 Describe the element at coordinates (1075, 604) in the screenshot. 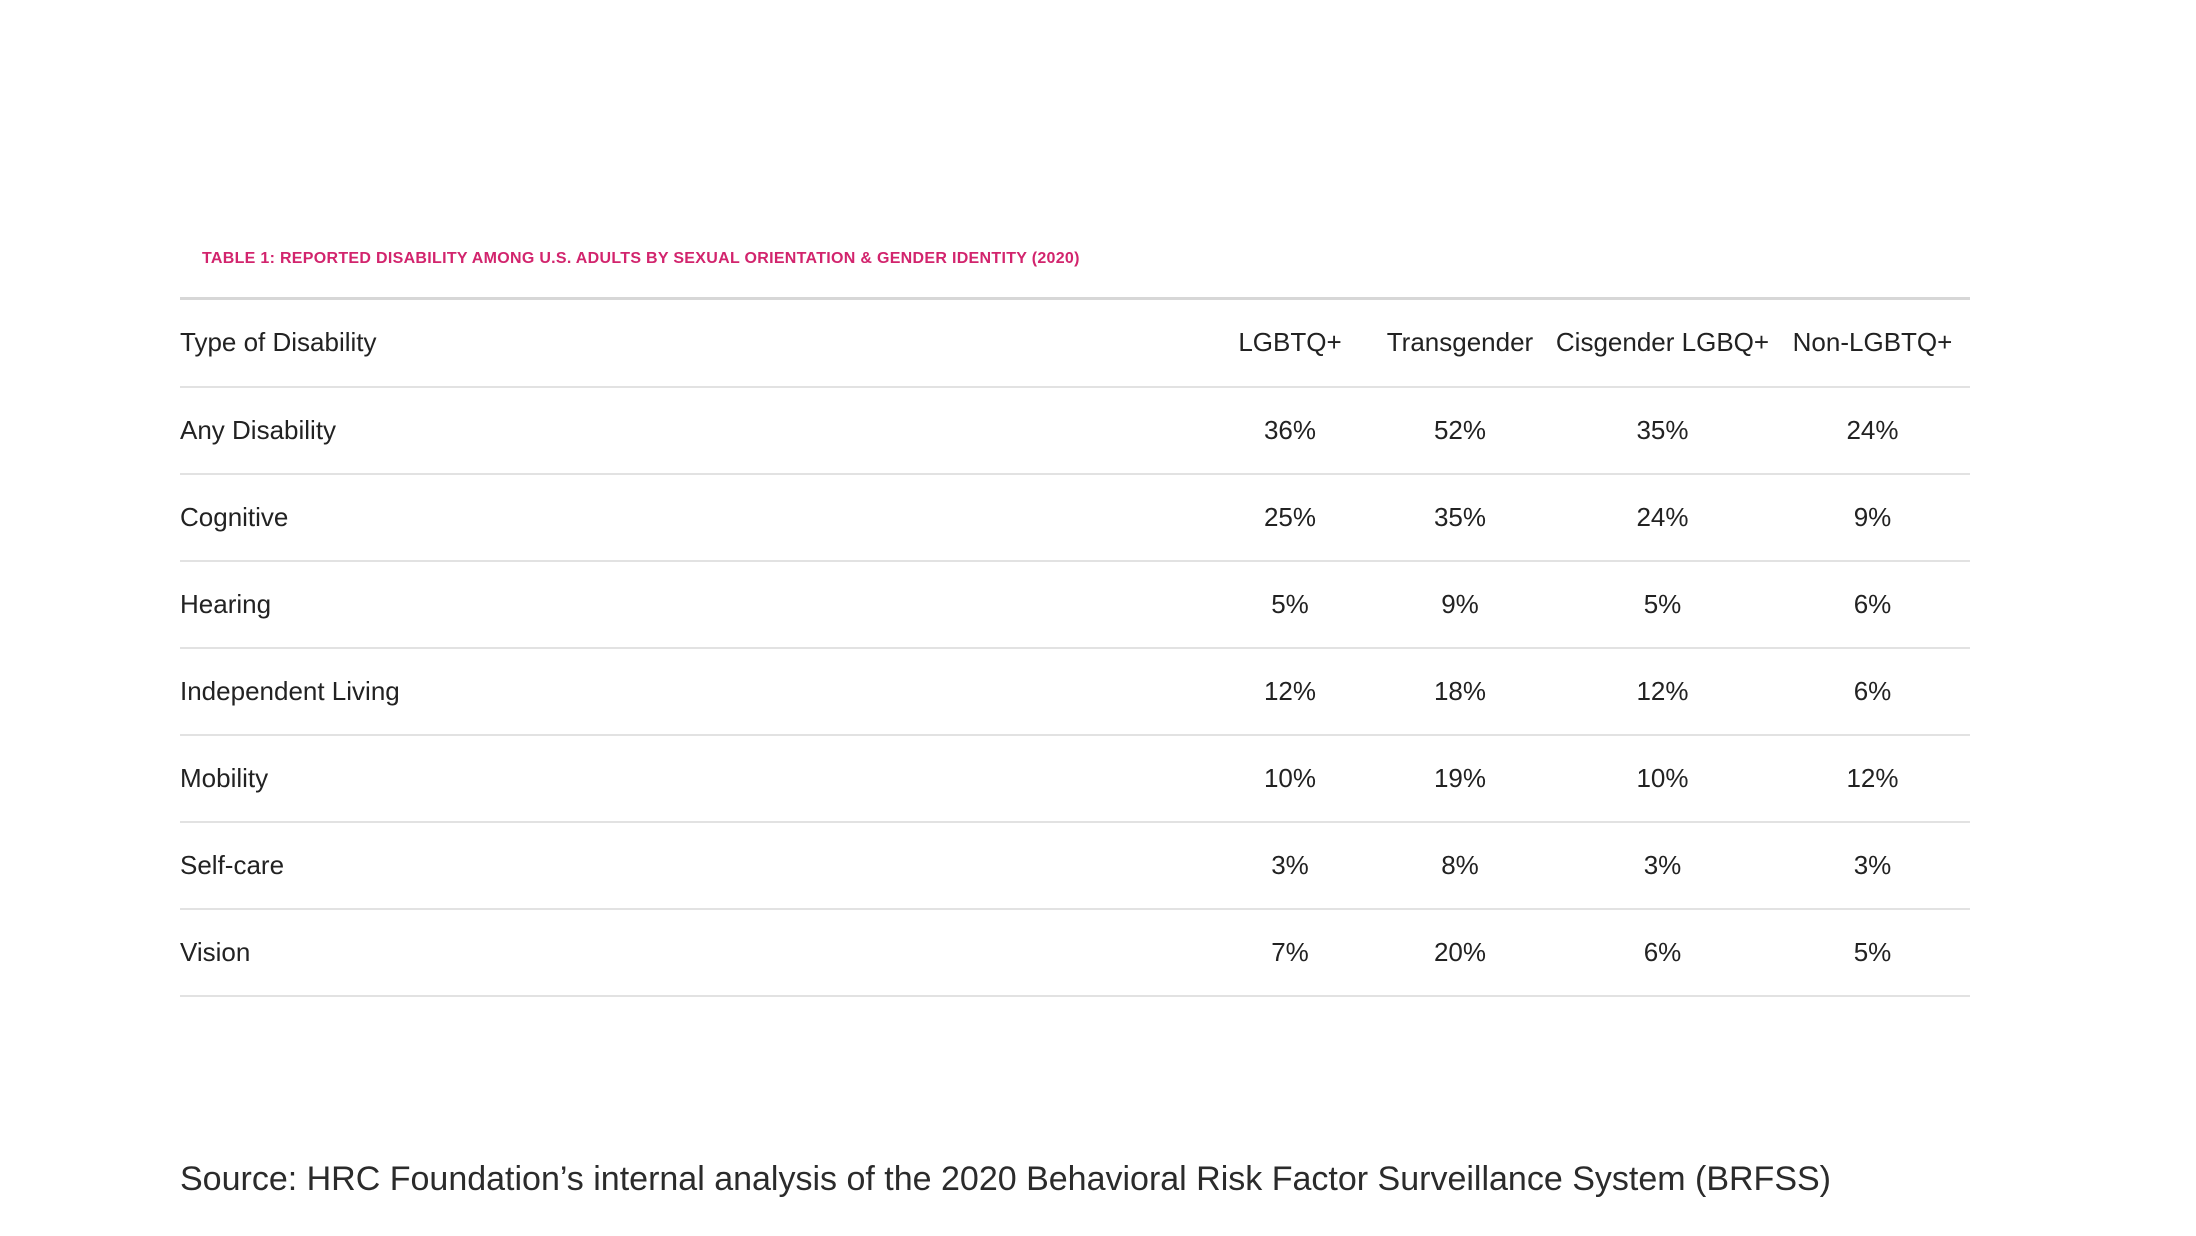

I see `table-row: Hearing 5% 9% 5% 6%` at that location.